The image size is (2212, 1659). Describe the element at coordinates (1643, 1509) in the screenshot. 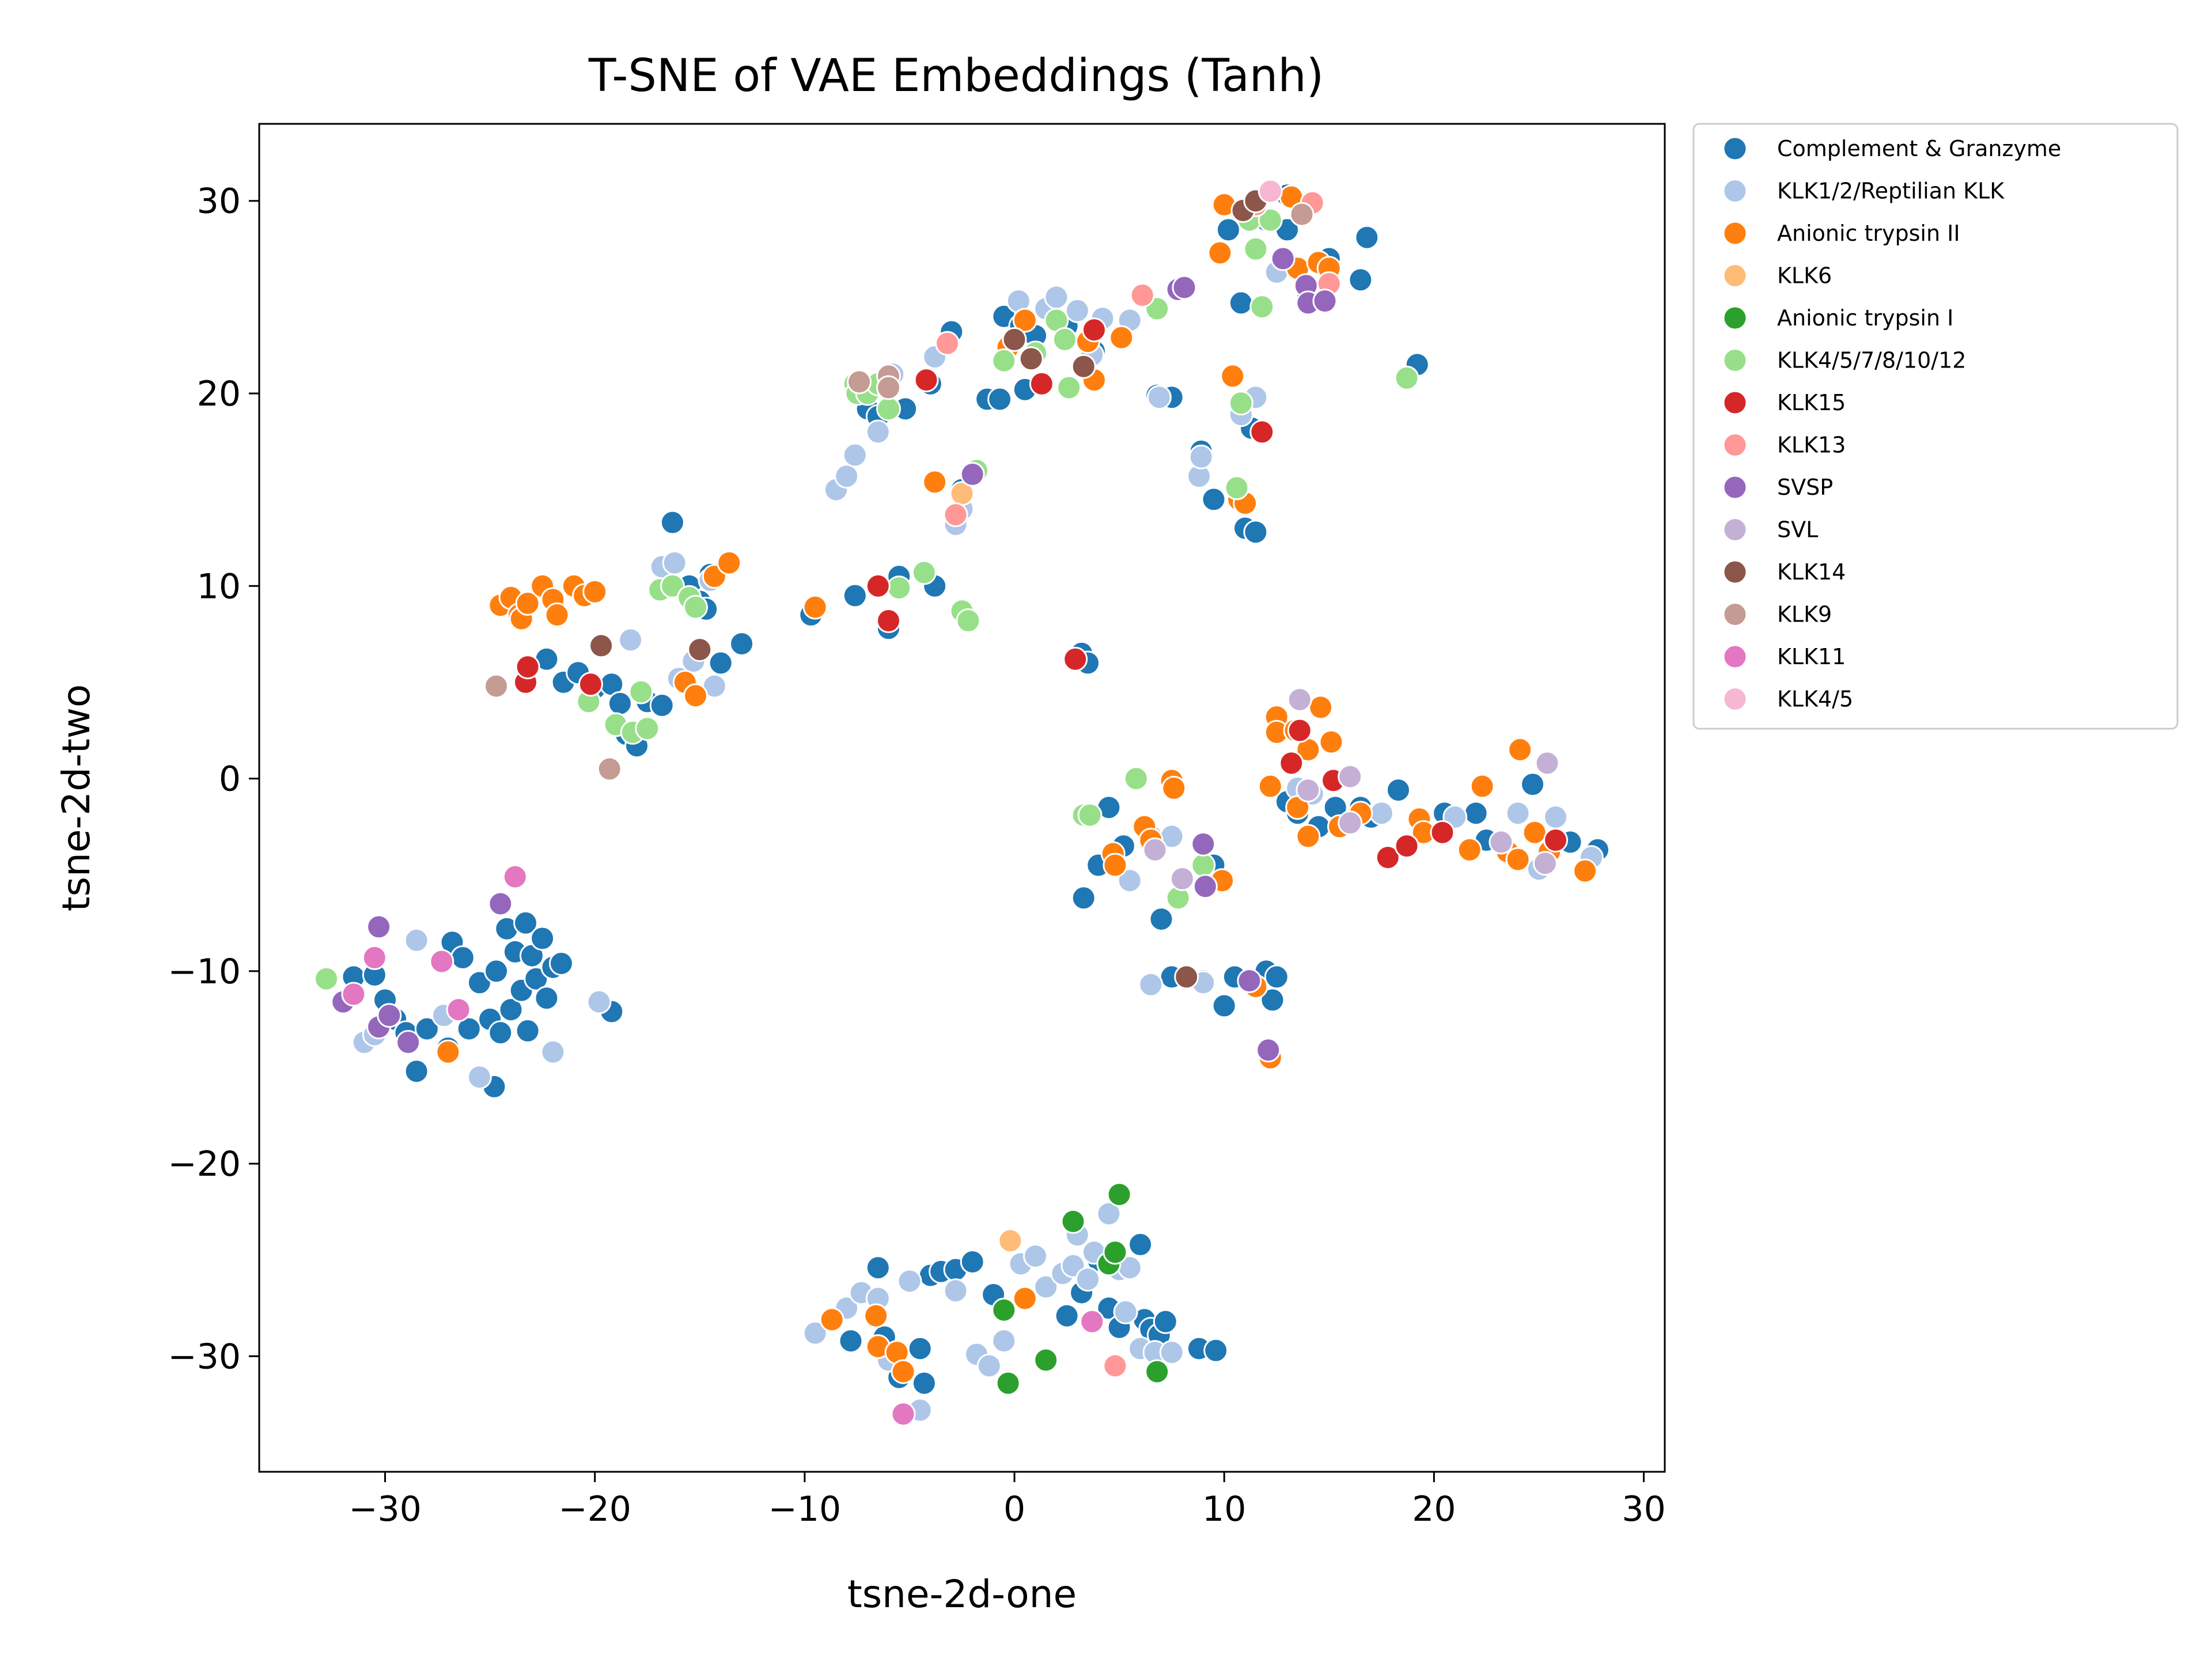

I see `x-tick-label: 30` at that location.